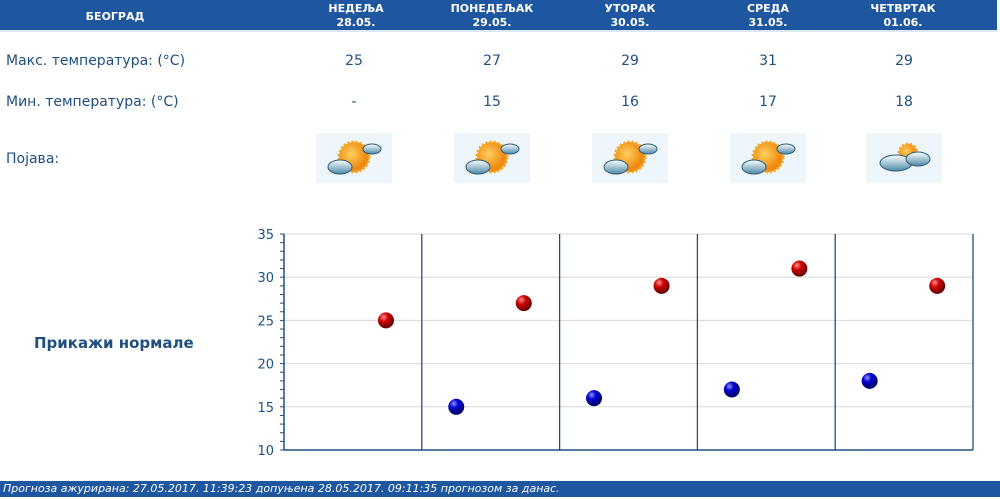 This screenshot has height=499, width=1000. I want to click on y-tick-label: 10, so click(265, 451).